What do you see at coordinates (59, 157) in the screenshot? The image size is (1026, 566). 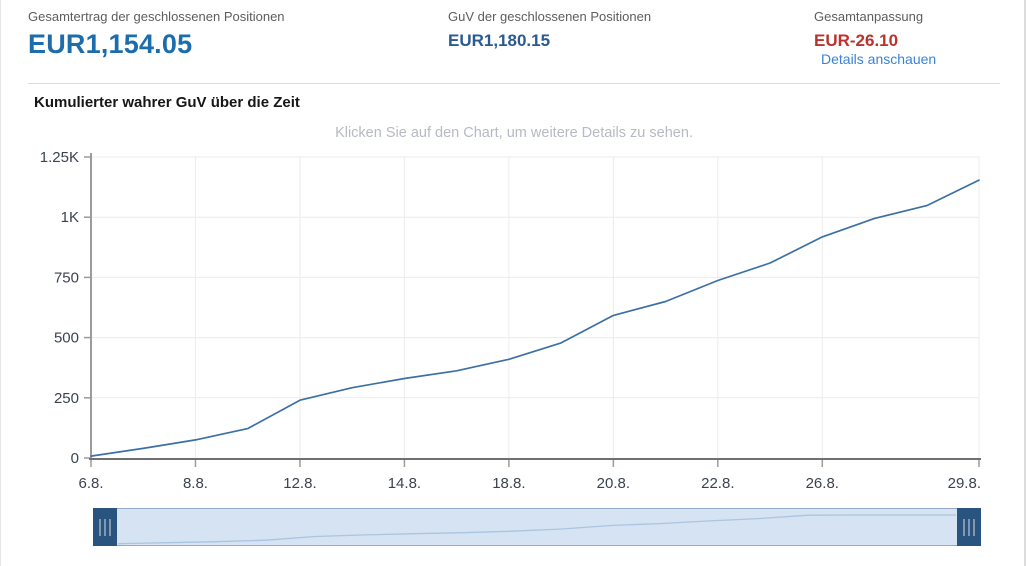 I see `y-axis-tick-label: 1.25K` at bounding box center [59, 157].